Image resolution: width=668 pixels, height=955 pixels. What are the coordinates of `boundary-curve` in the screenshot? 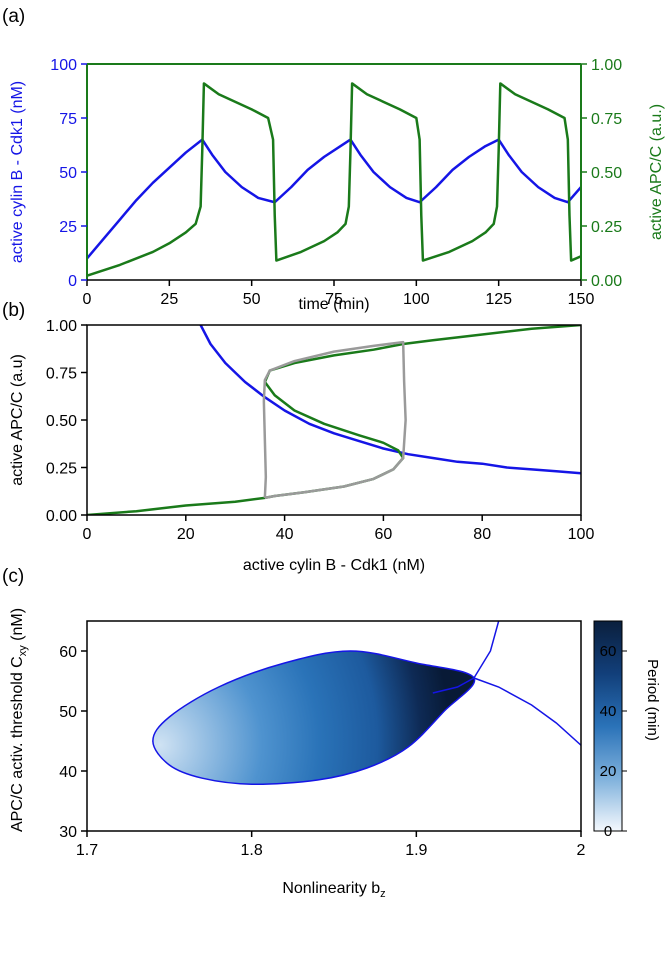 It's located at (527, 711).